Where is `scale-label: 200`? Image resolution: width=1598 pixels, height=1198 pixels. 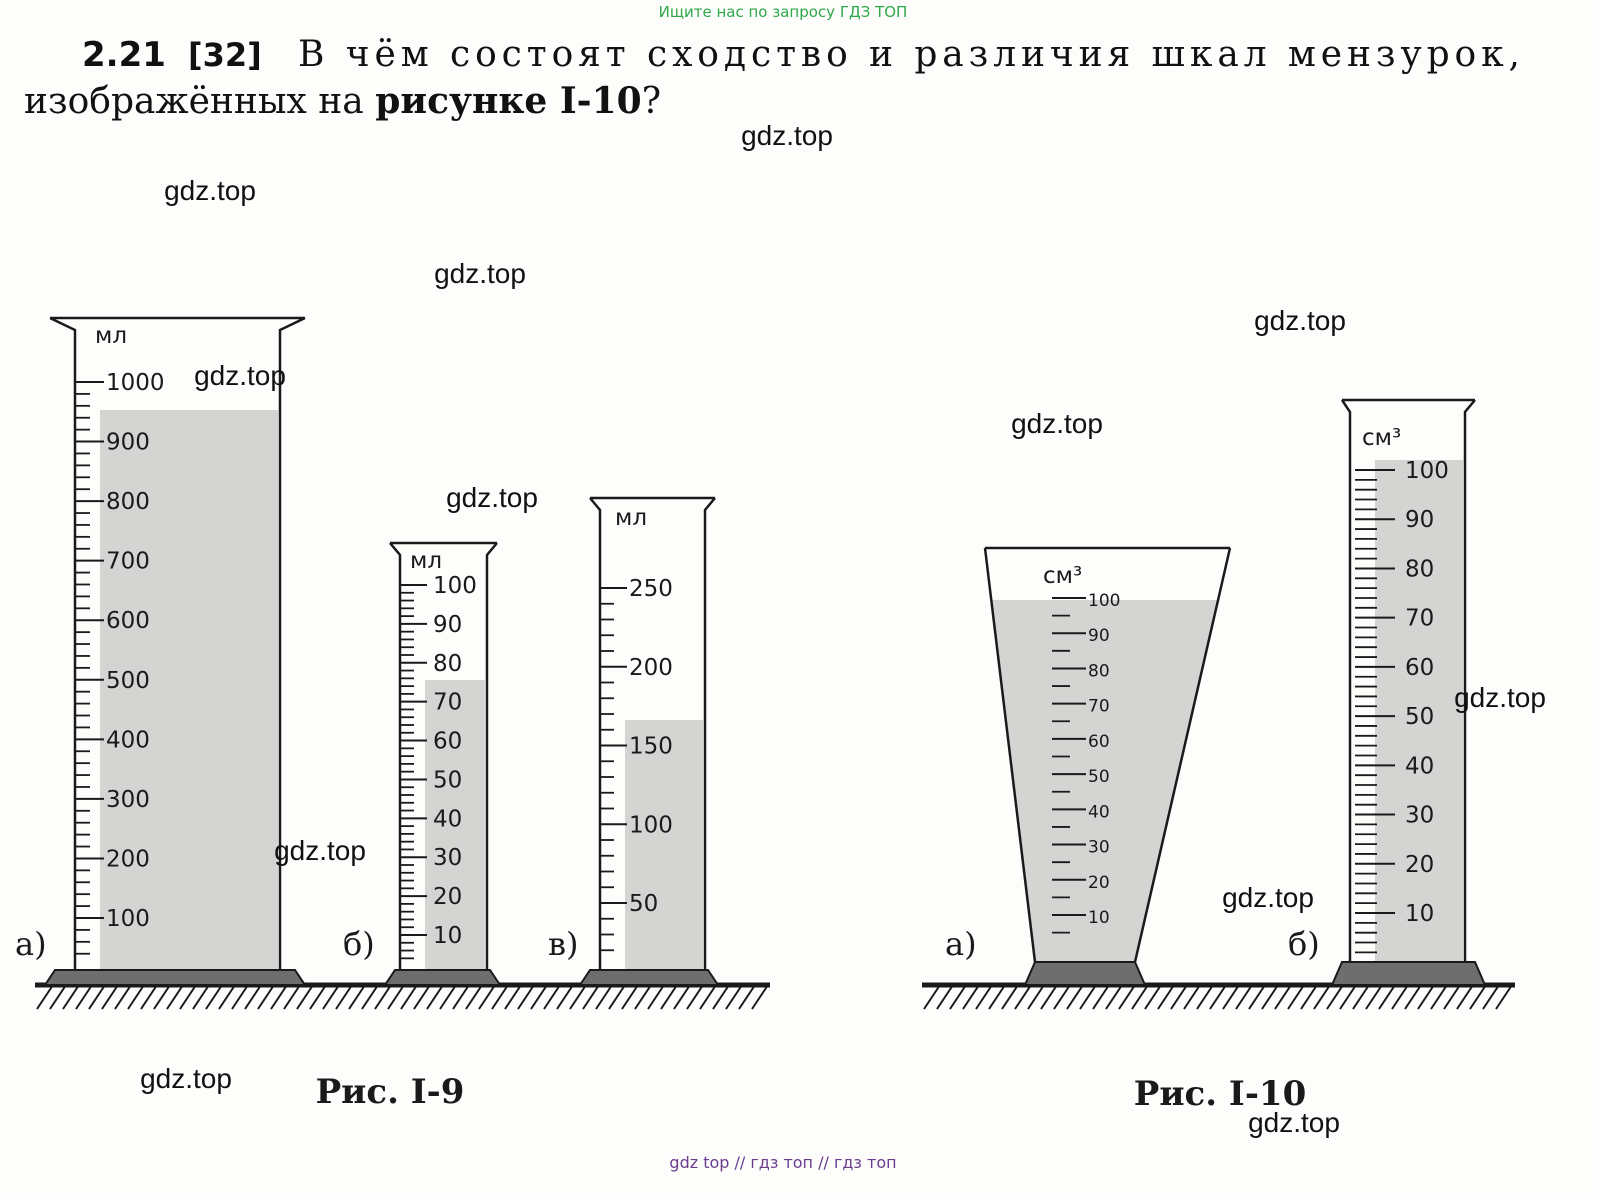
scale-label: 200 is located at coordinates (128, 859).